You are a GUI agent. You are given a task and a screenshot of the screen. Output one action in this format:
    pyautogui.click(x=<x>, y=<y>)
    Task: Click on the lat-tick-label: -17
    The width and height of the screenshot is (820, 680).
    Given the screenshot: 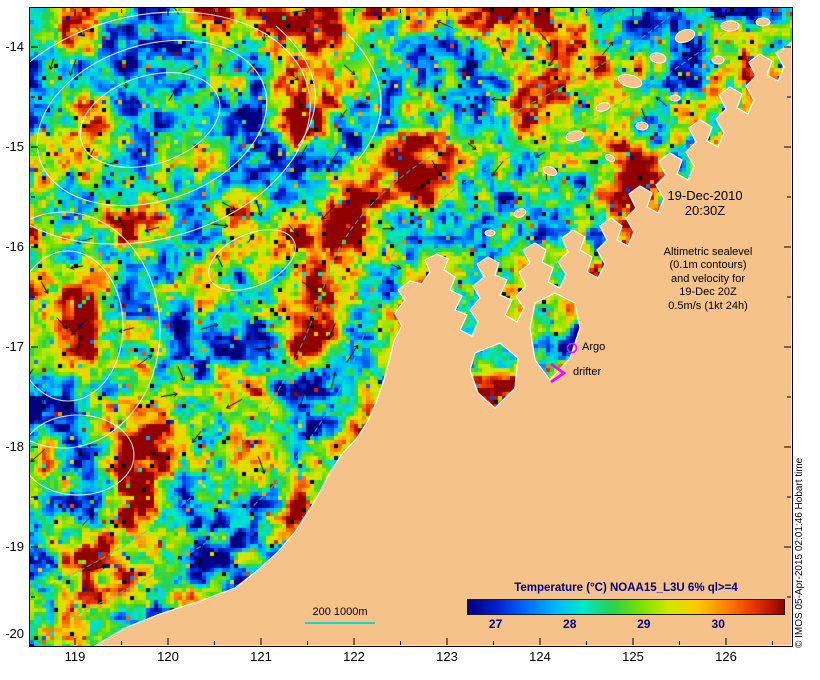 What is the action you would take?
    pyautogui.click(x=14, y=346)
    